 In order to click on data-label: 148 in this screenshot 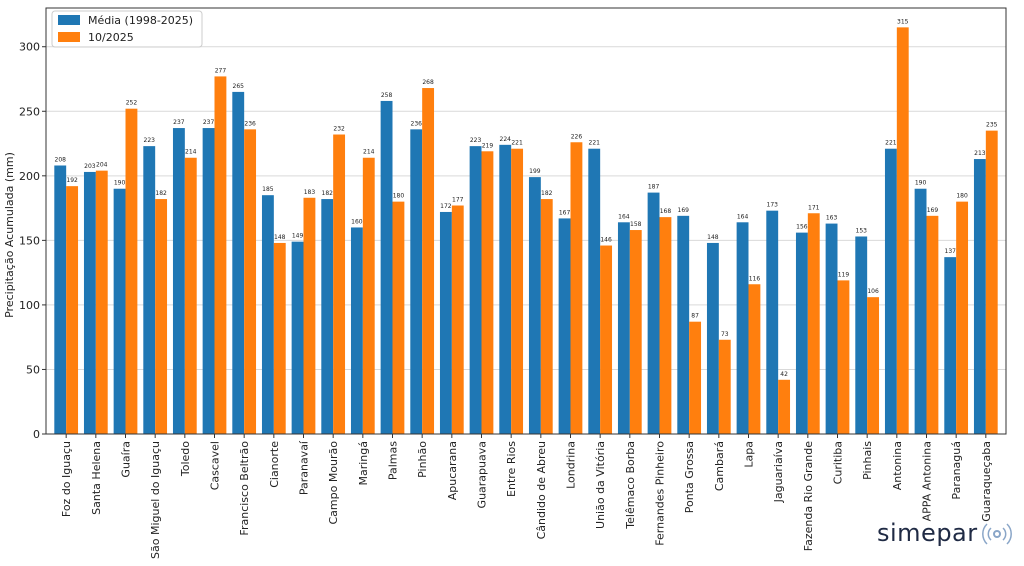, I will do `click(280, 237)`.